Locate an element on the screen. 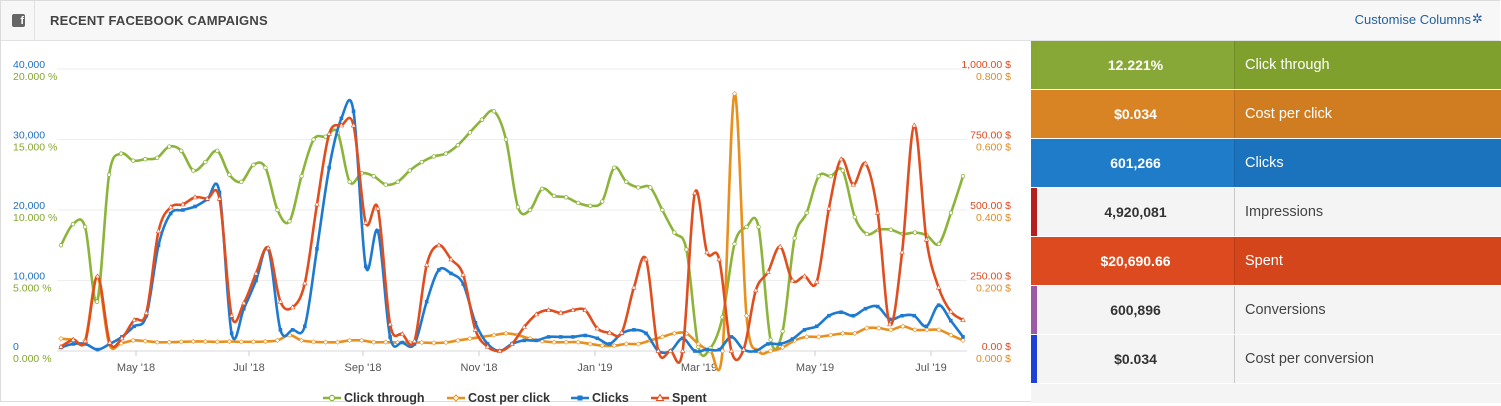  y-axis-tick-label: 40,000 is located at coordinates (29, 65).